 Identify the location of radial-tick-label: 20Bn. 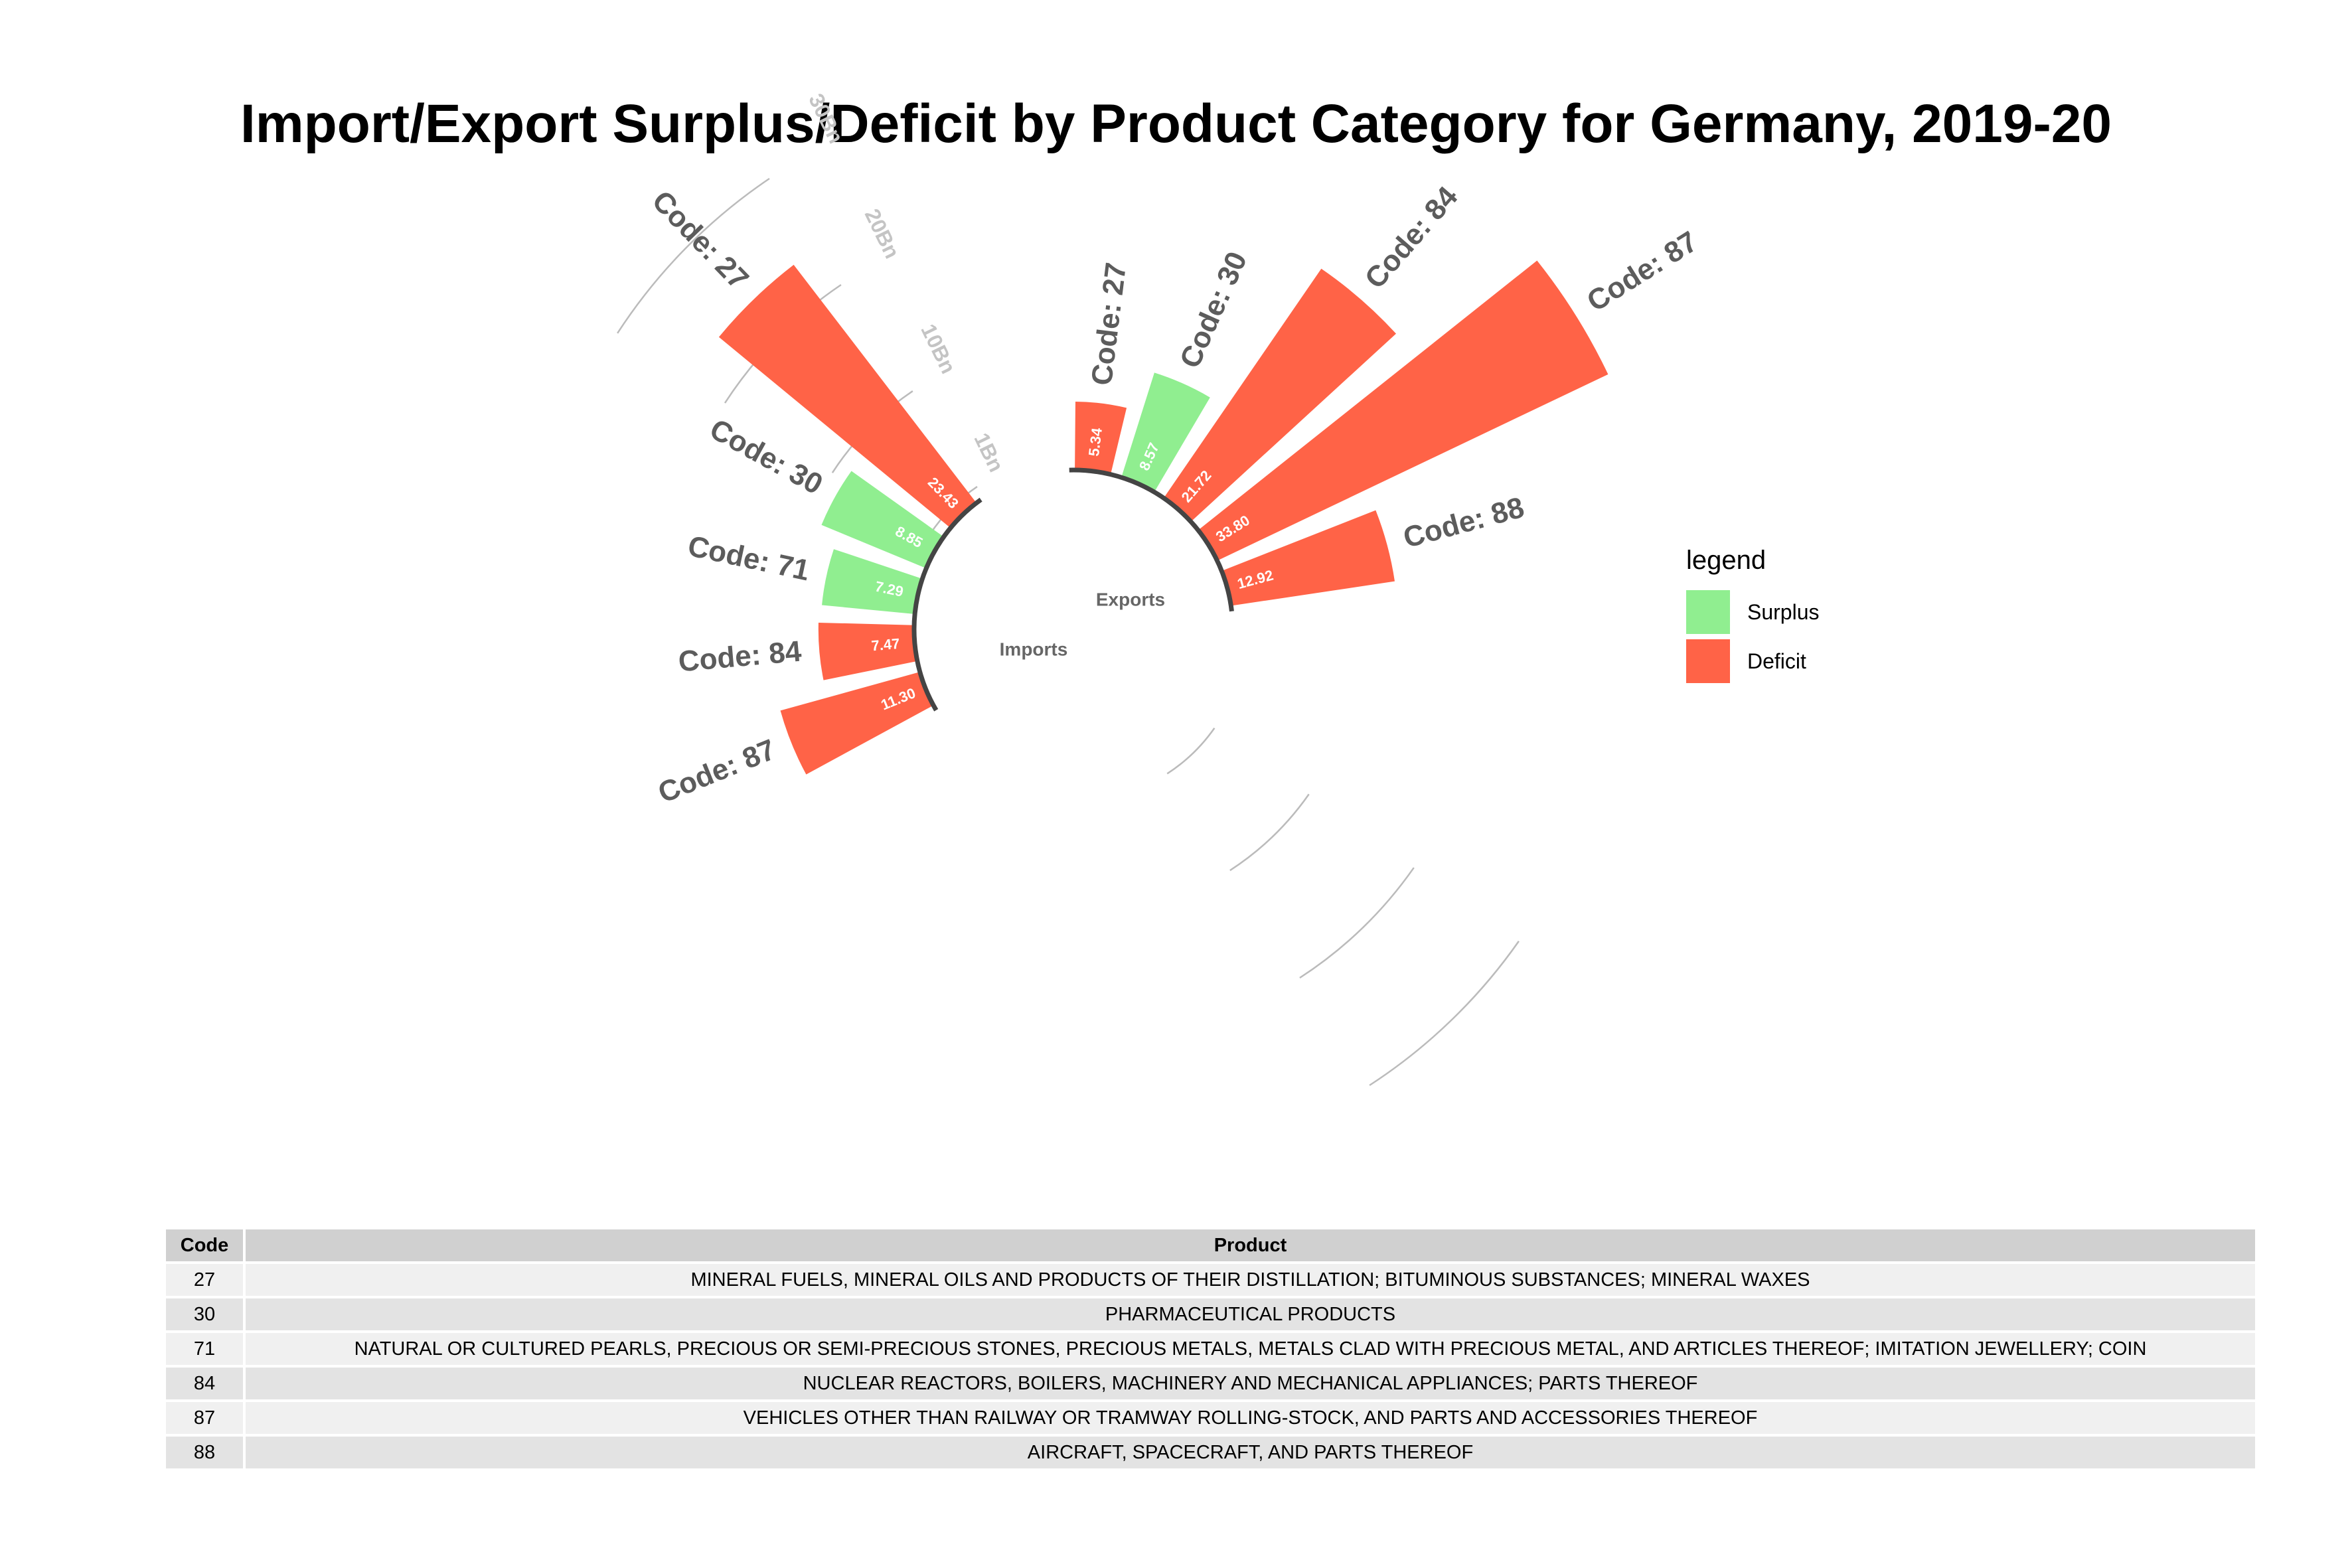
(883, 234).